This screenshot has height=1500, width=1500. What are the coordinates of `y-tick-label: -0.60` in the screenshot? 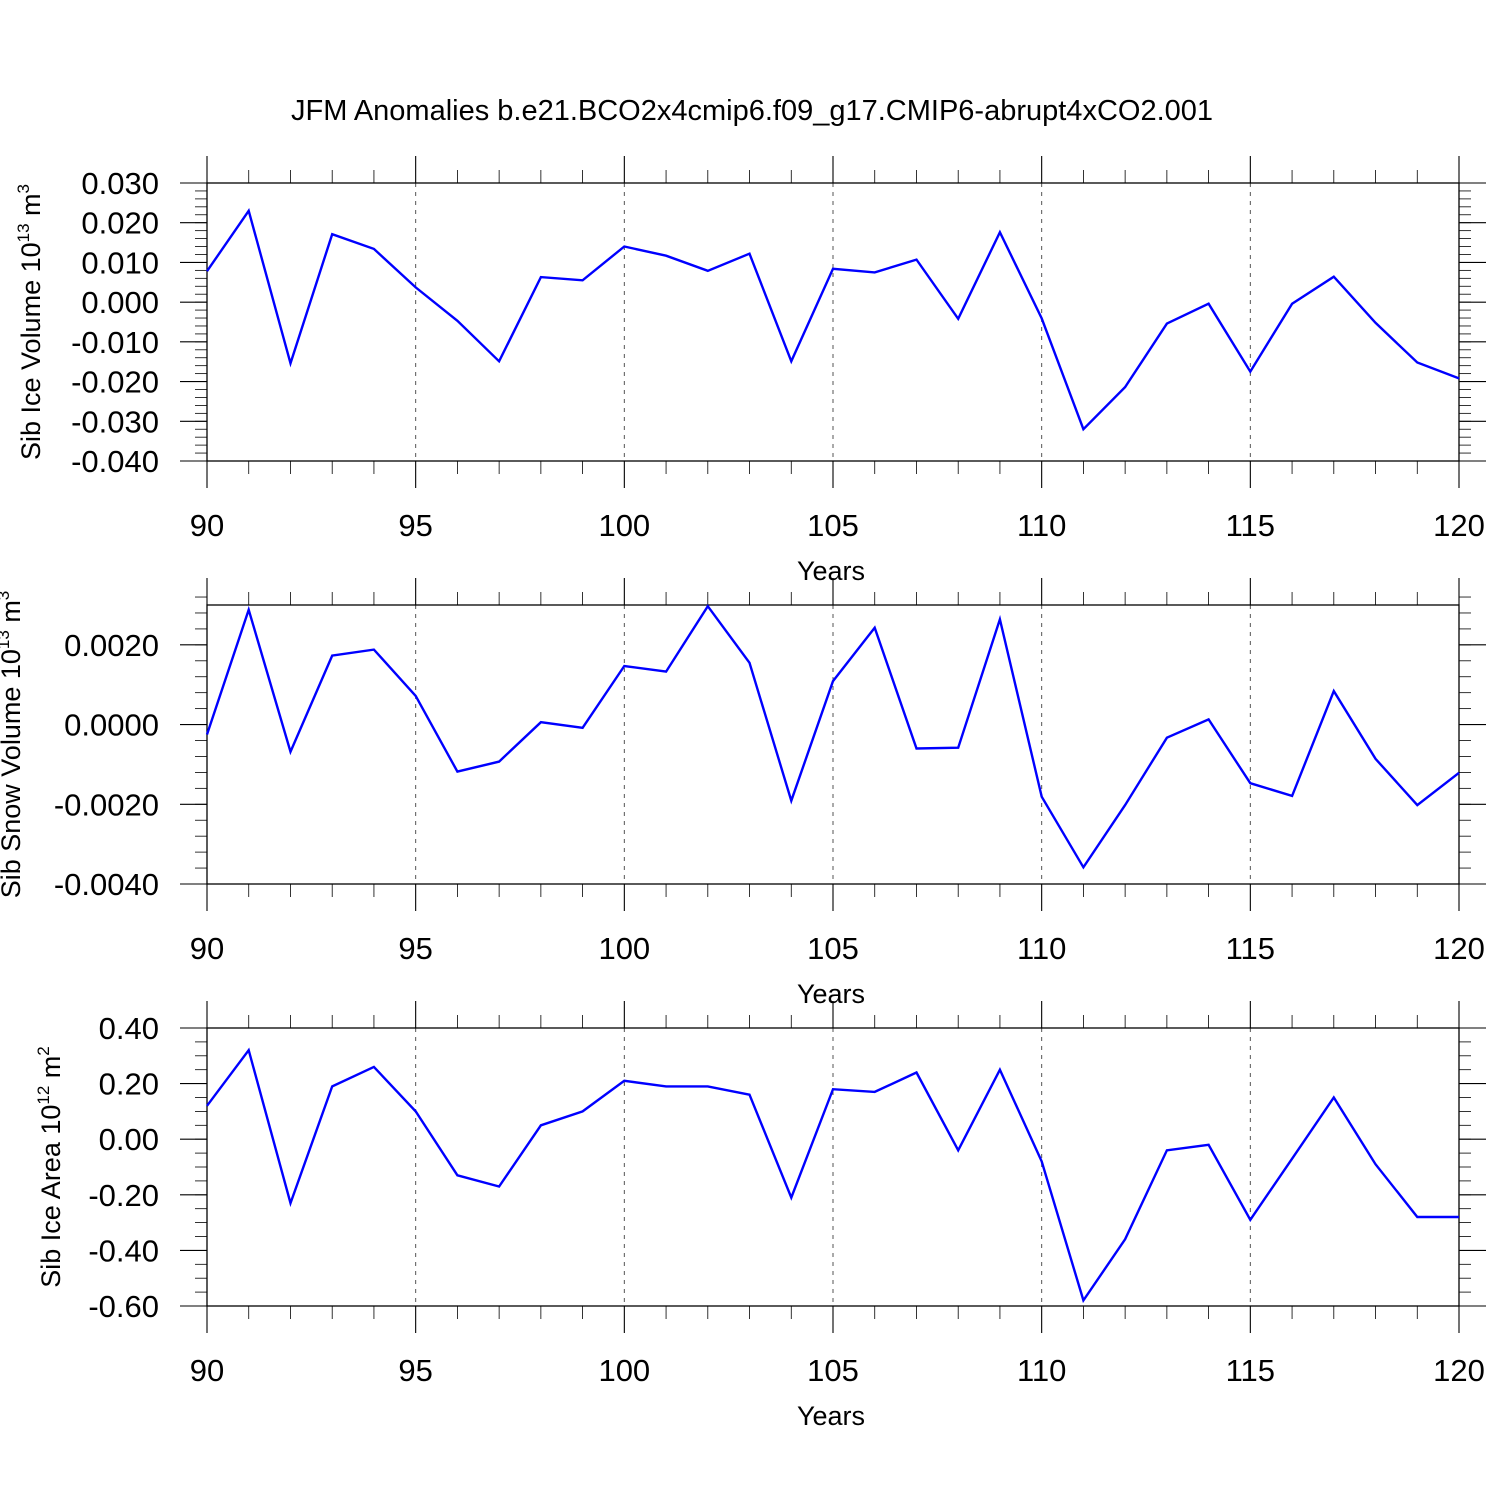 It's located at (123, 1306).